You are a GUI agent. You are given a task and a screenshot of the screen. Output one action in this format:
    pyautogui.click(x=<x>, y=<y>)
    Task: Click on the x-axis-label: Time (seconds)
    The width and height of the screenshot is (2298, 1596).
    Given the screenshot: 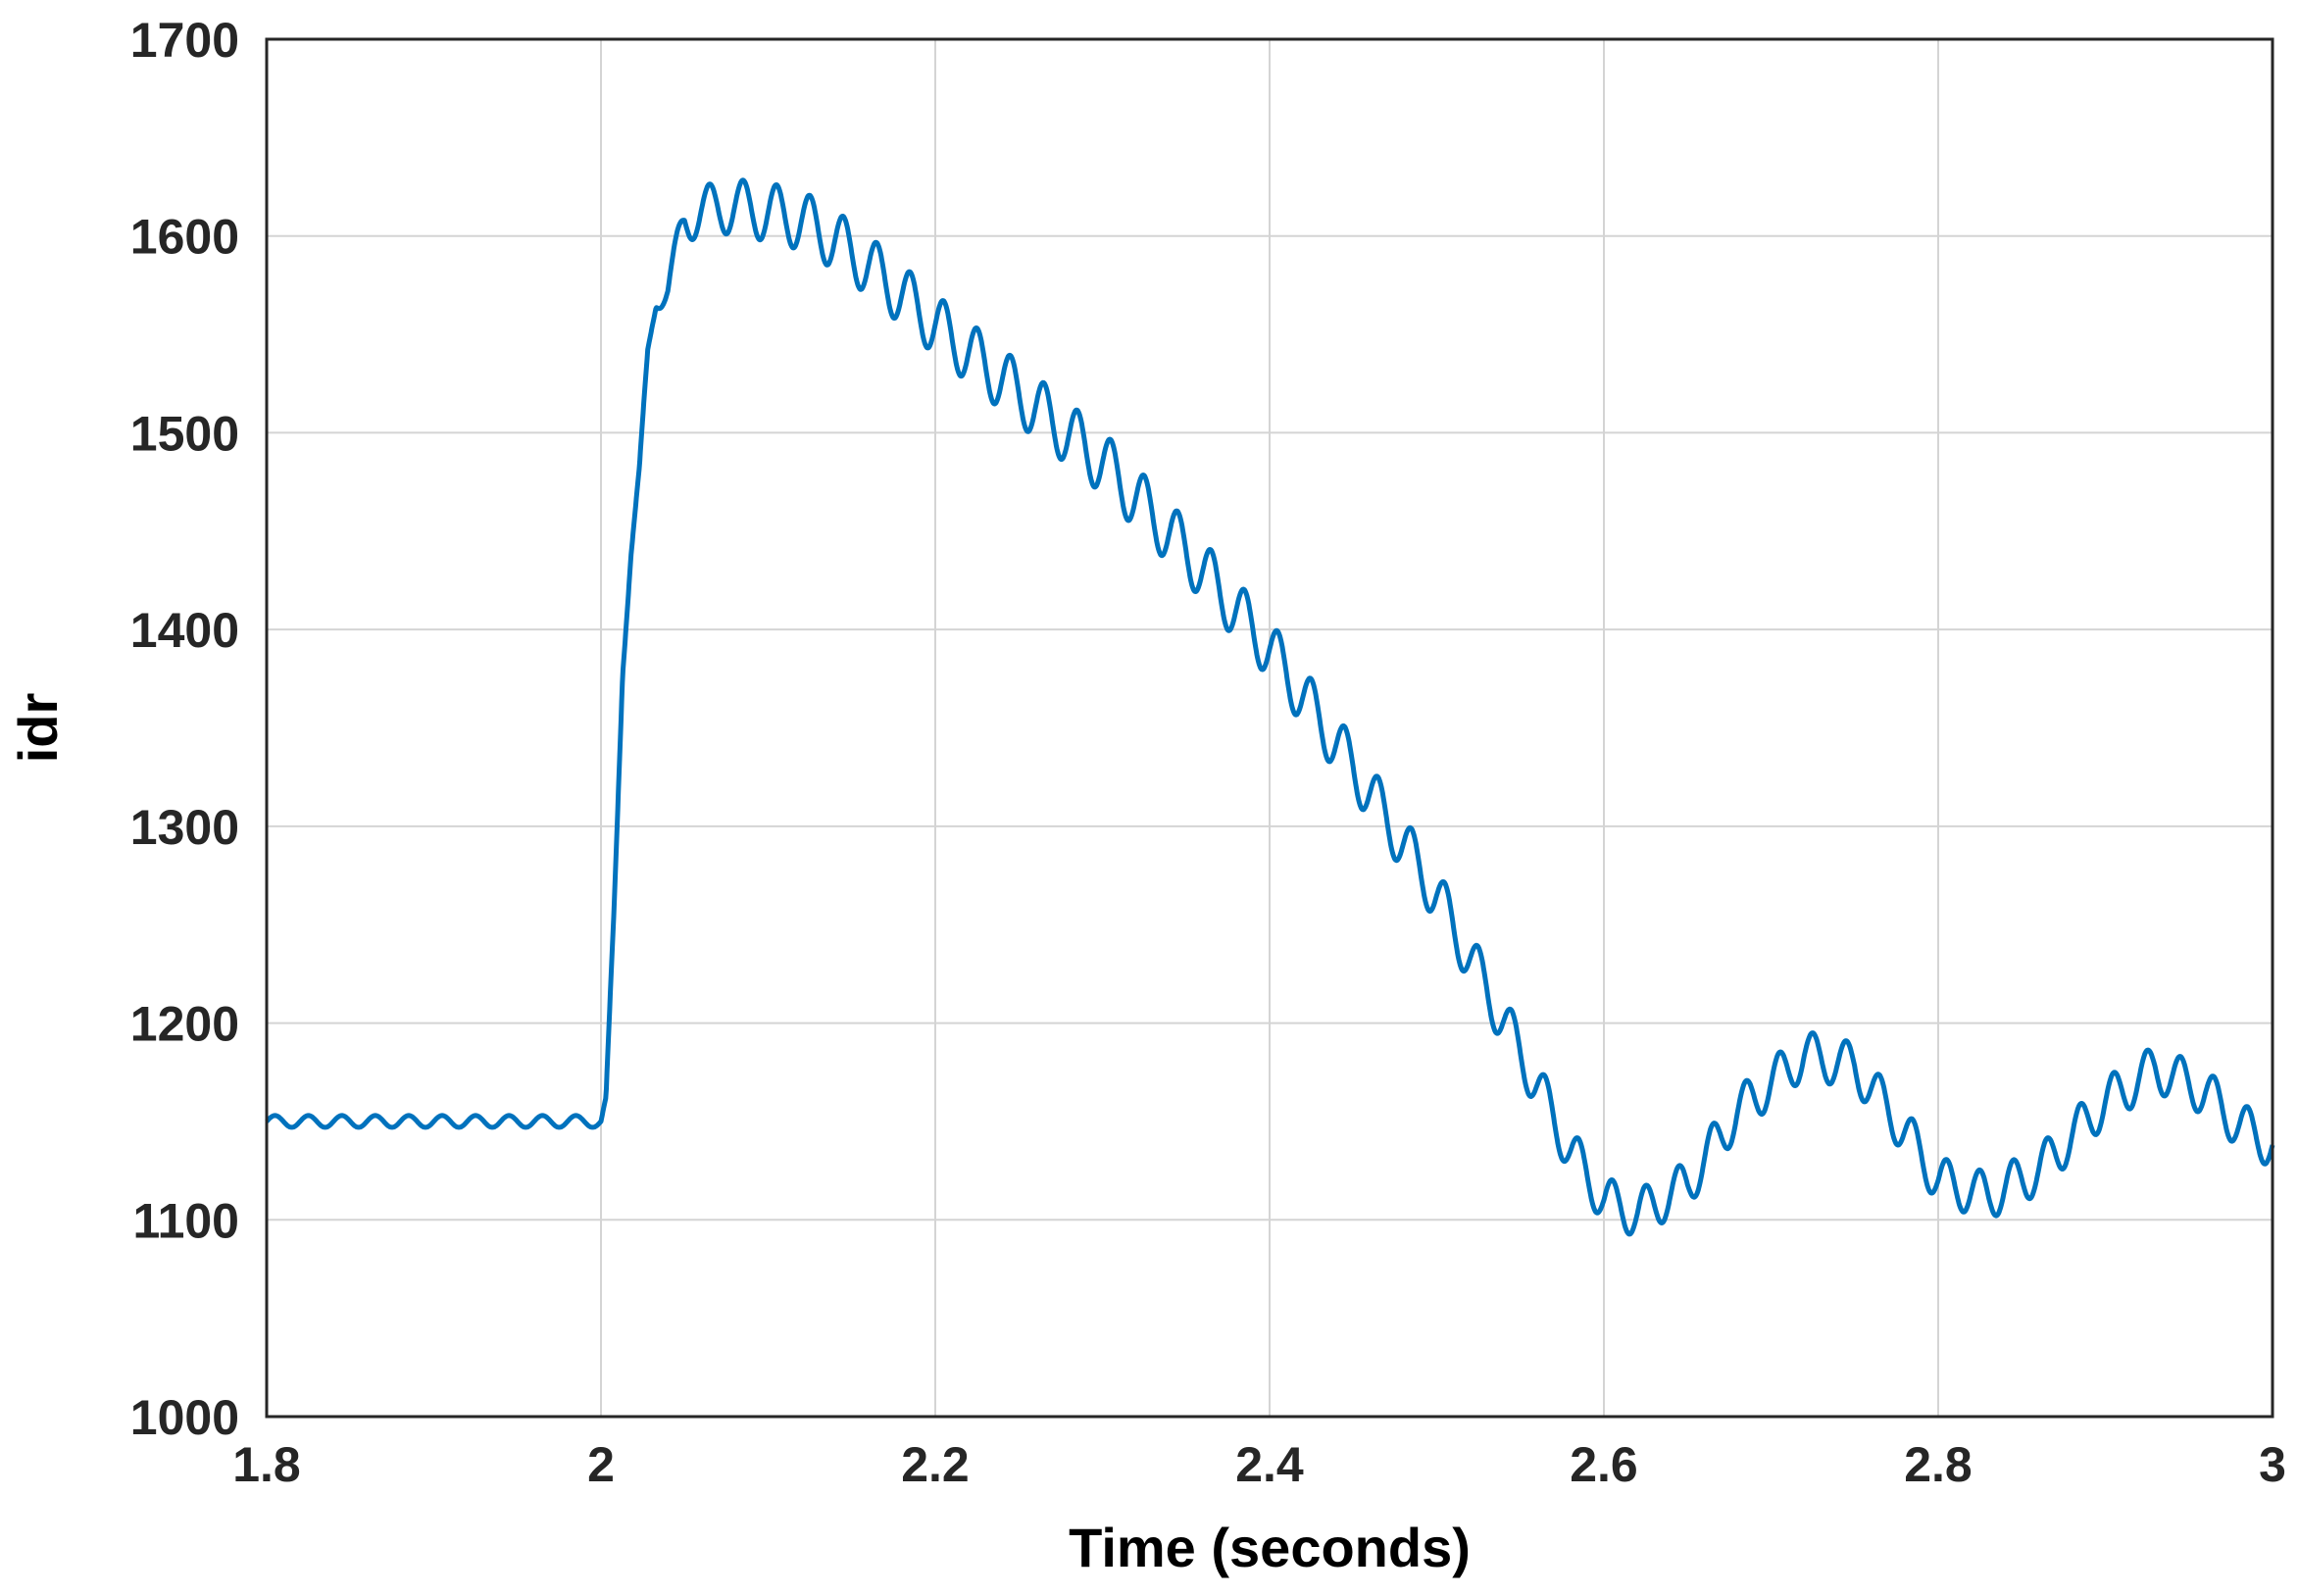 What is the action you would take?
    pyautogui.click(x=1270, y=1547)
    